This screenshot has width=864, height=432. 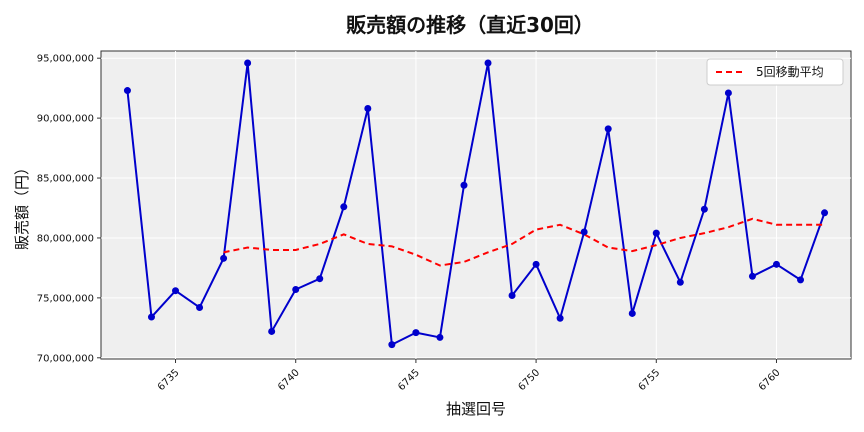 What do you see at coordinates (65, 59) in the screenshot?
I see `y-tick-label: 95,000,000` at bounding box center [65, 59].